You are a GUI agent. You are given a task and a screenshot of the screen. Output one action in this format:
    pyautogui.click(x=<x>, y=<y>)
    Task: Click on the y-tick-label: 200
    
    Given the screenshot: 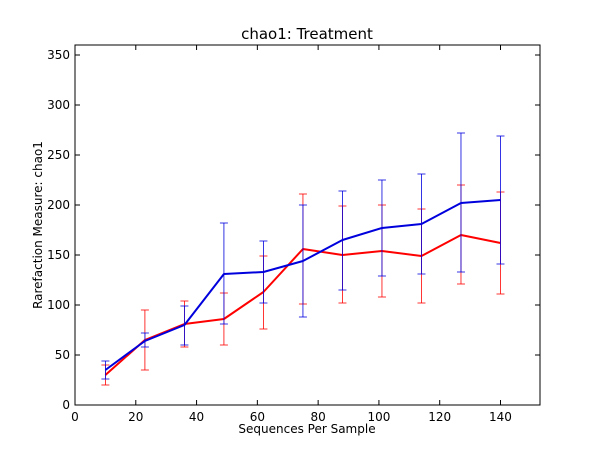 What is the action you would take?
    pyautogui.click(x=58, y=205)
    